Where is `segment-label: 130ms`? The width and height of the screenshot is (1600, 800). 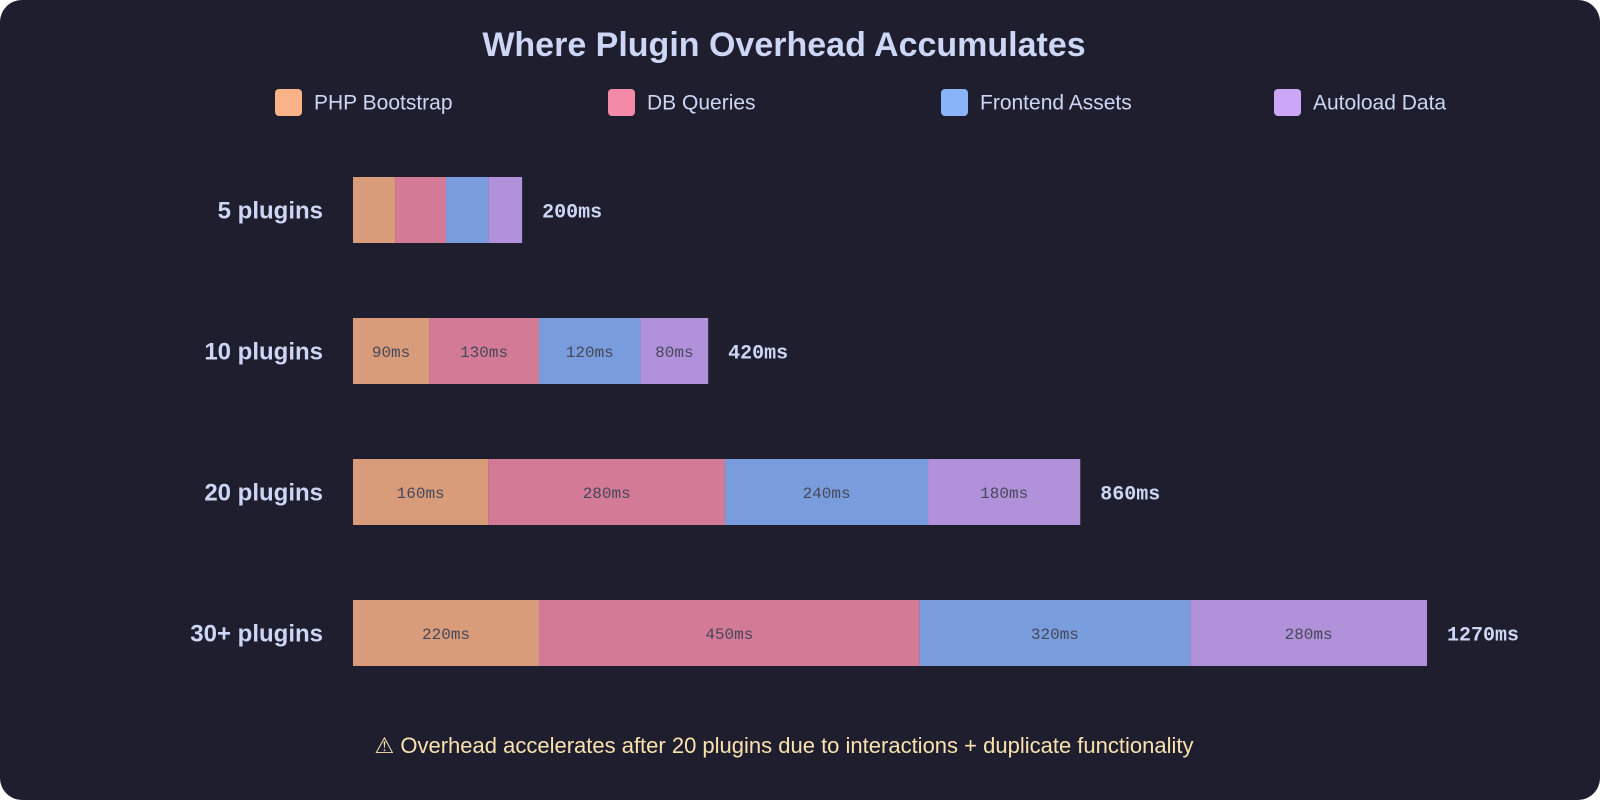 segment-label: 130ms is located at coordinates (484, 353).